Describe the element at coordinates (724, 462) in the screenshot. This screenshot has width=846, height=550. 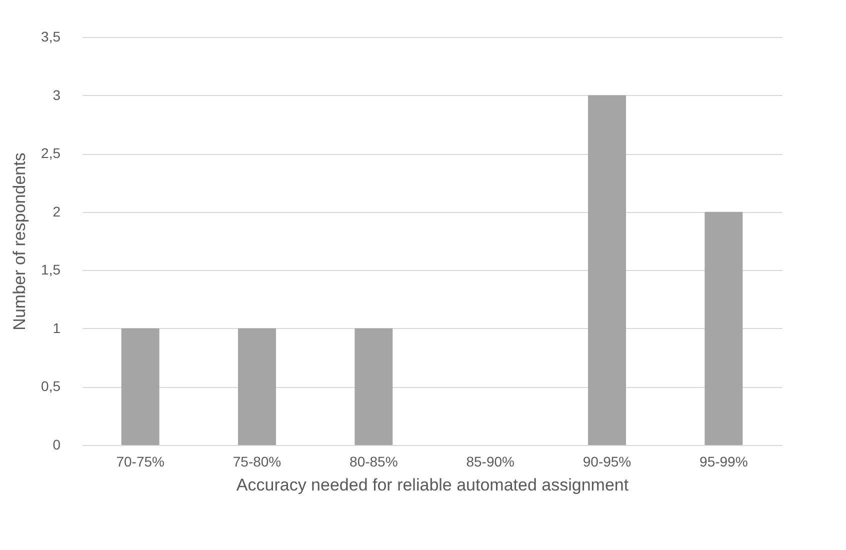
I see `x-tick-label: 95-99%` at that location.